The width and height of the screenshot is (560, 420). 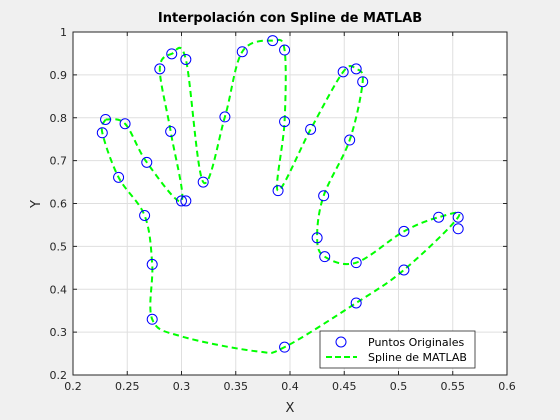 I want to click on x-tick-label: 0.3, so click(x=182, y=386).